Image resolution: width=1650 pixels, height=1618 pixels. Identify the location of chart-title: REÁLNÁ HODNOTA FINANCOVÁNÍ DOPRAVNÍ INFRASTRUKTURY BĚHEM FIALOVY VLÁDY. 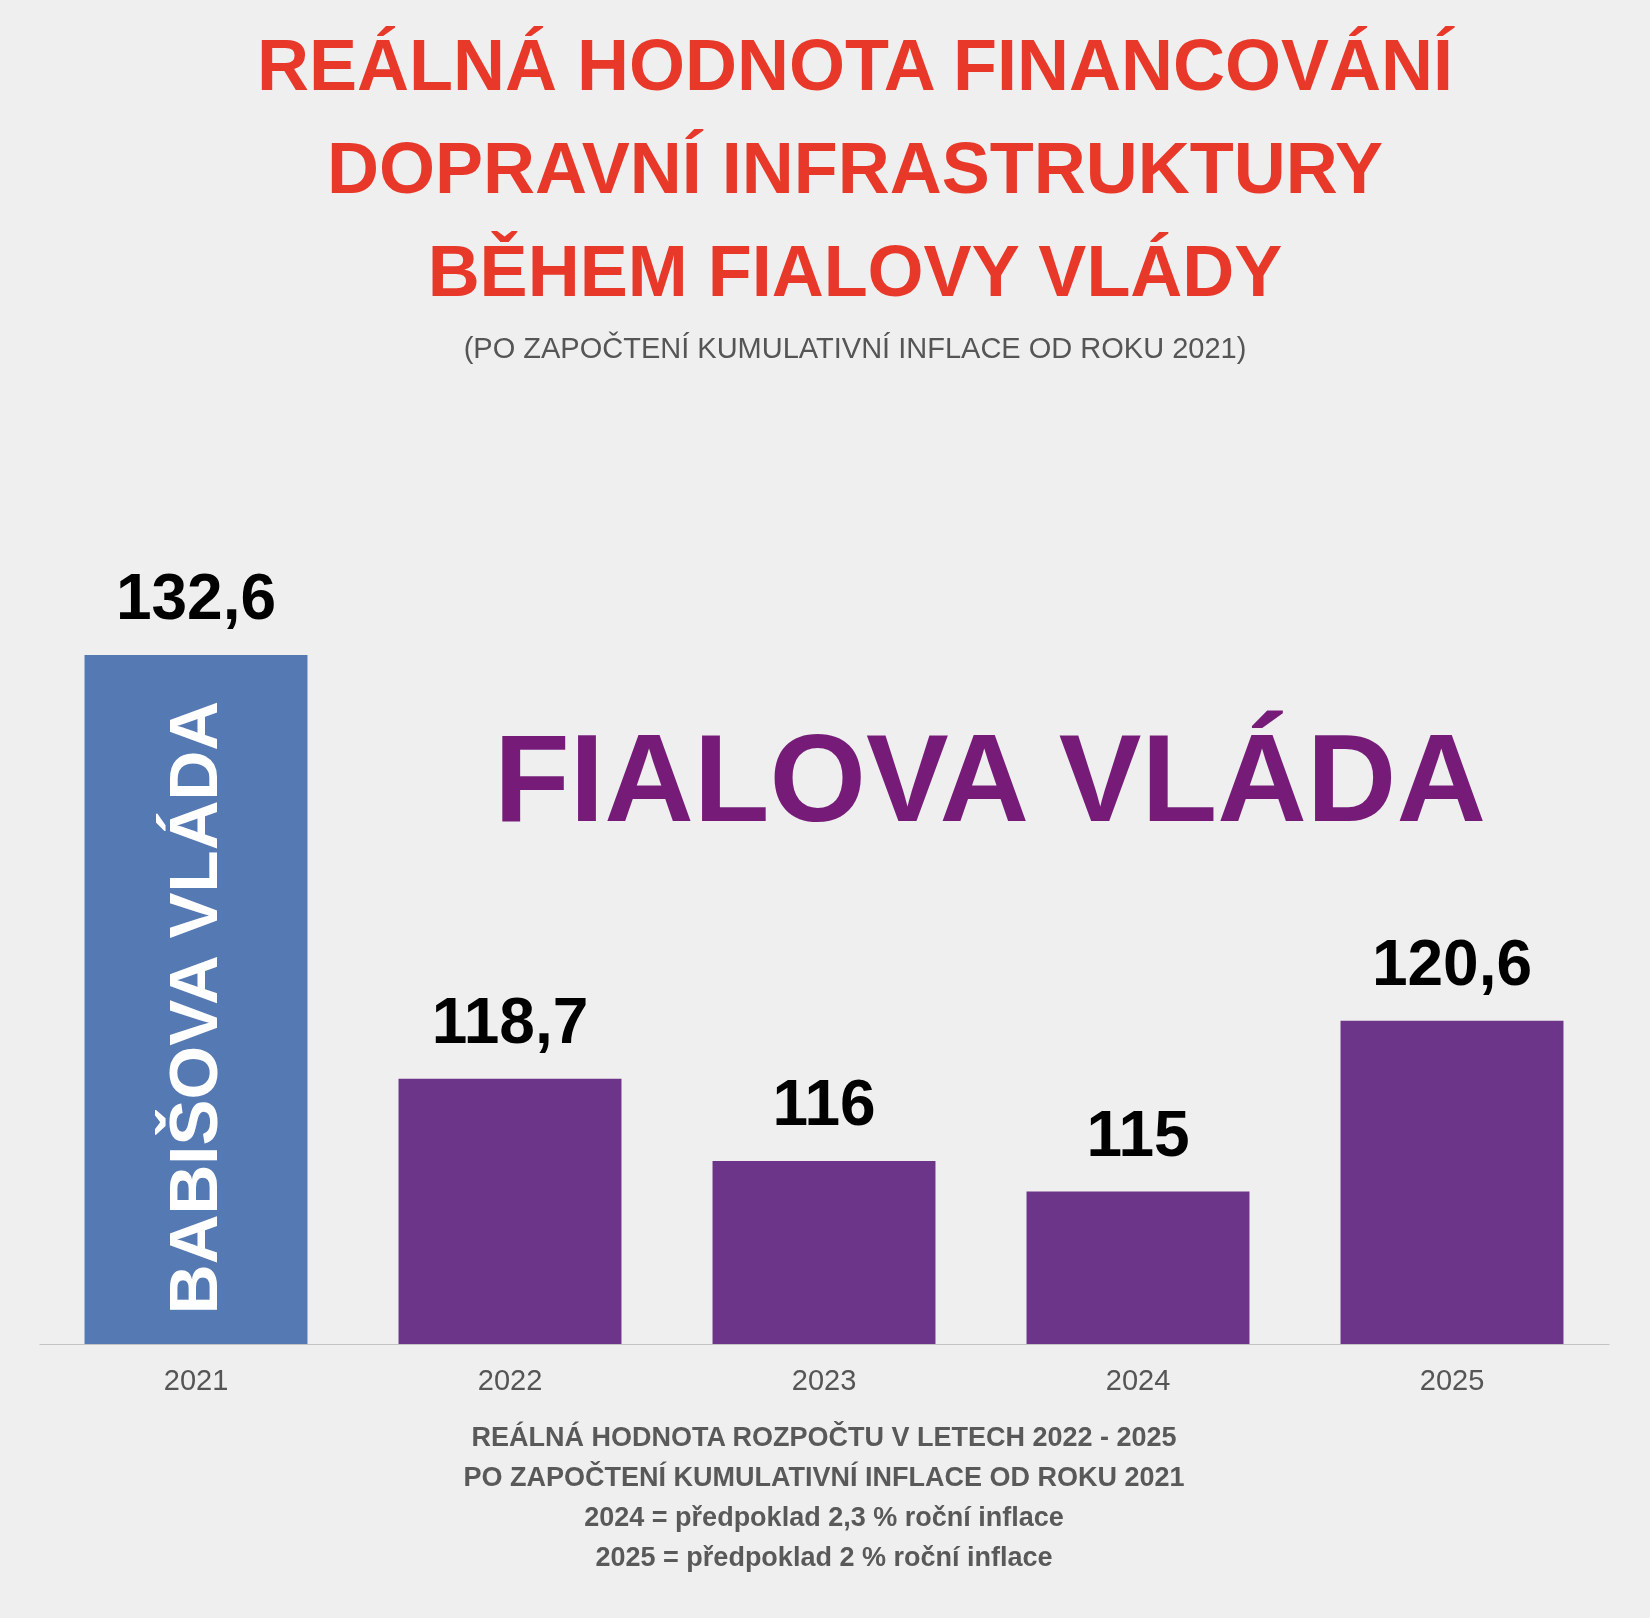
(856, 168).